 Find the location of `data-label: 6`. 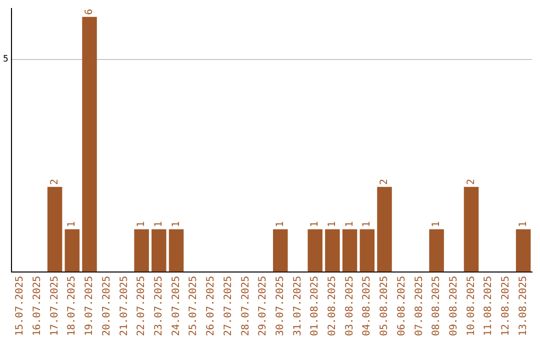

data-label: 6 is located at coordinates (90, 11).